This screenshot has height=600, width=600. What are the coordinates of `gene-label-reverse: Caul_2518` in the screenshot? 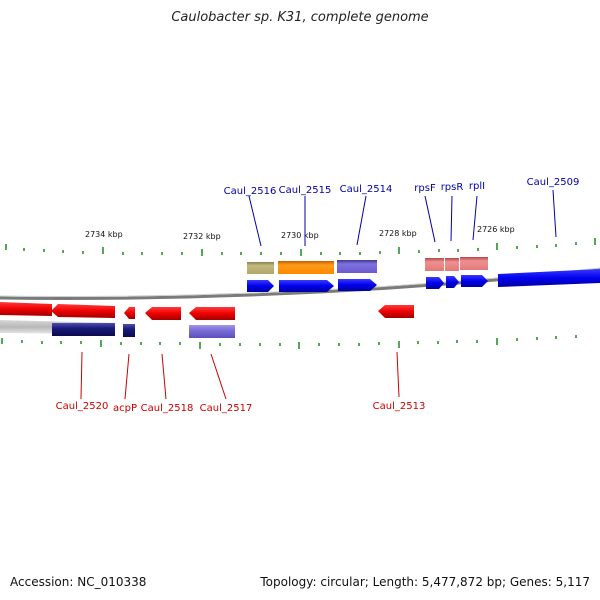 It's located at (167, 408).